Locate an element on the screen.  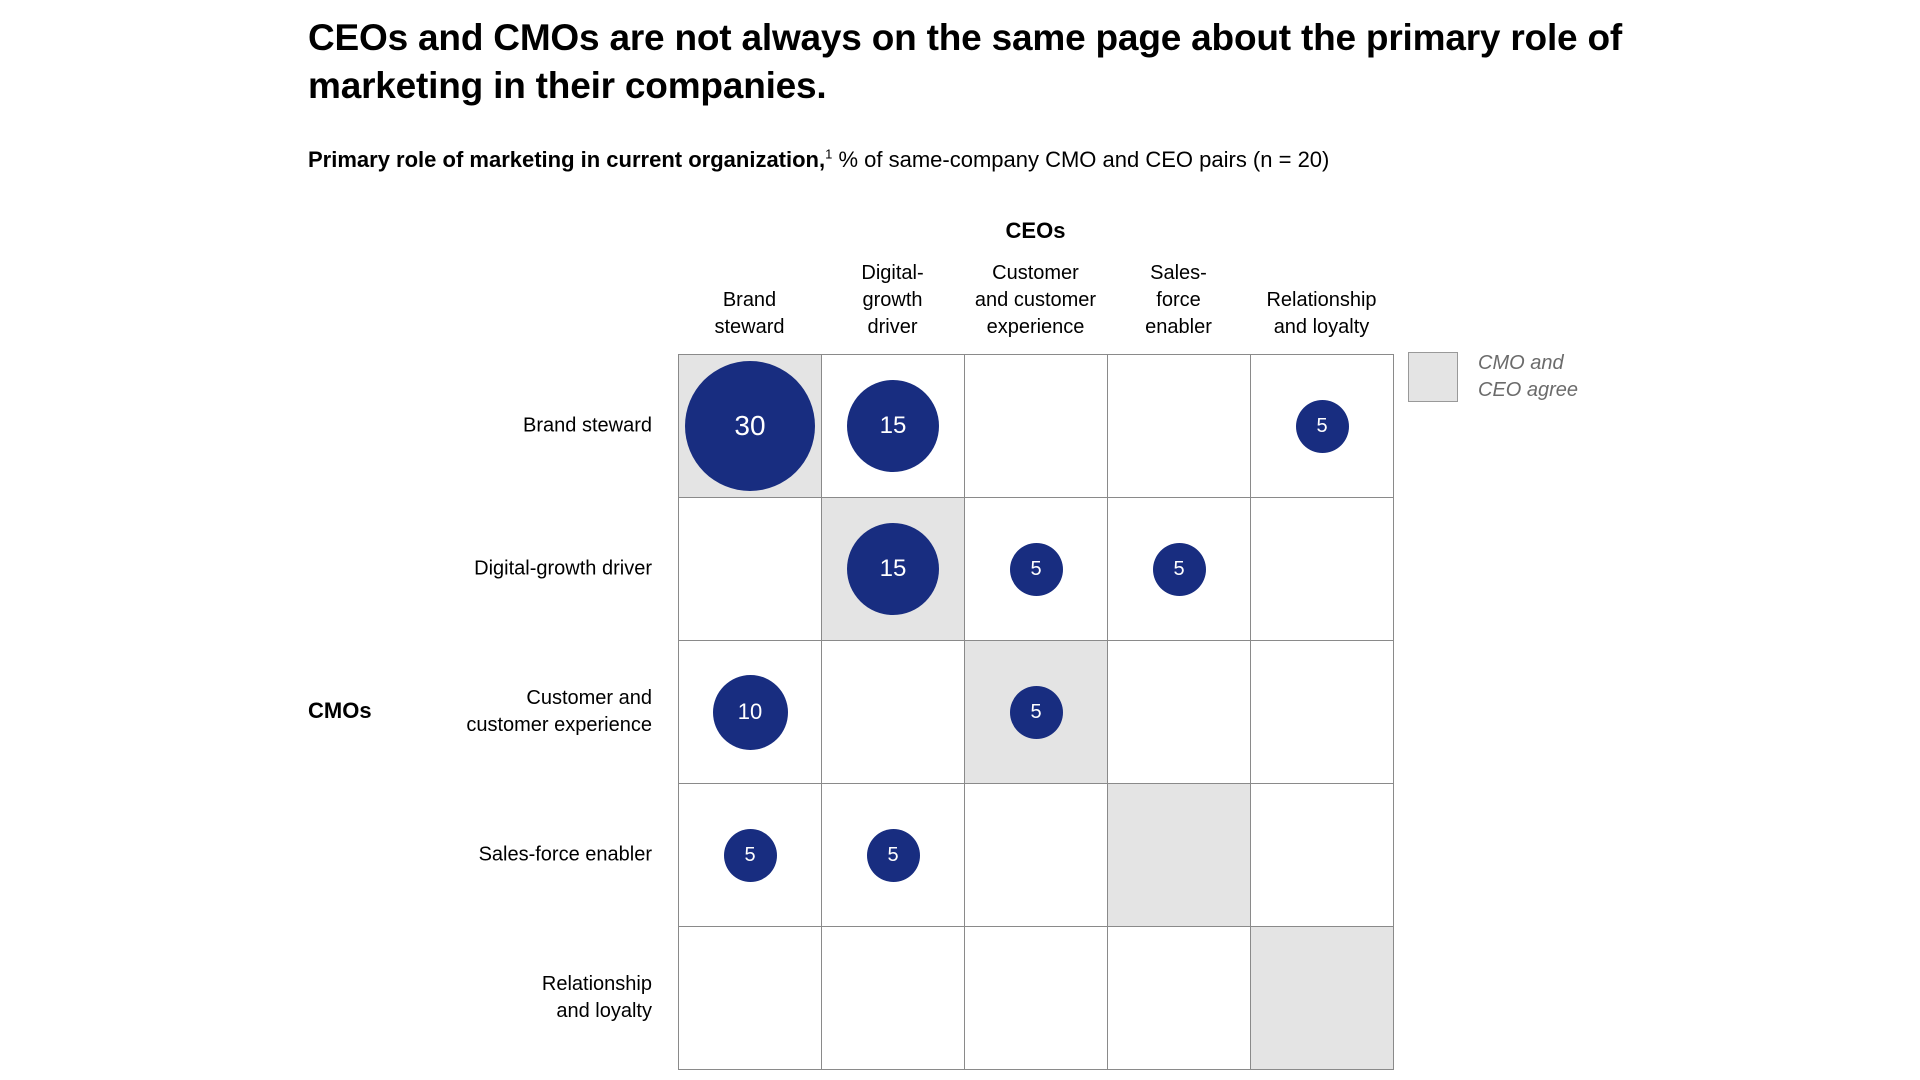
col-header: Digital- growth driver is located at coordinates (892, 300).